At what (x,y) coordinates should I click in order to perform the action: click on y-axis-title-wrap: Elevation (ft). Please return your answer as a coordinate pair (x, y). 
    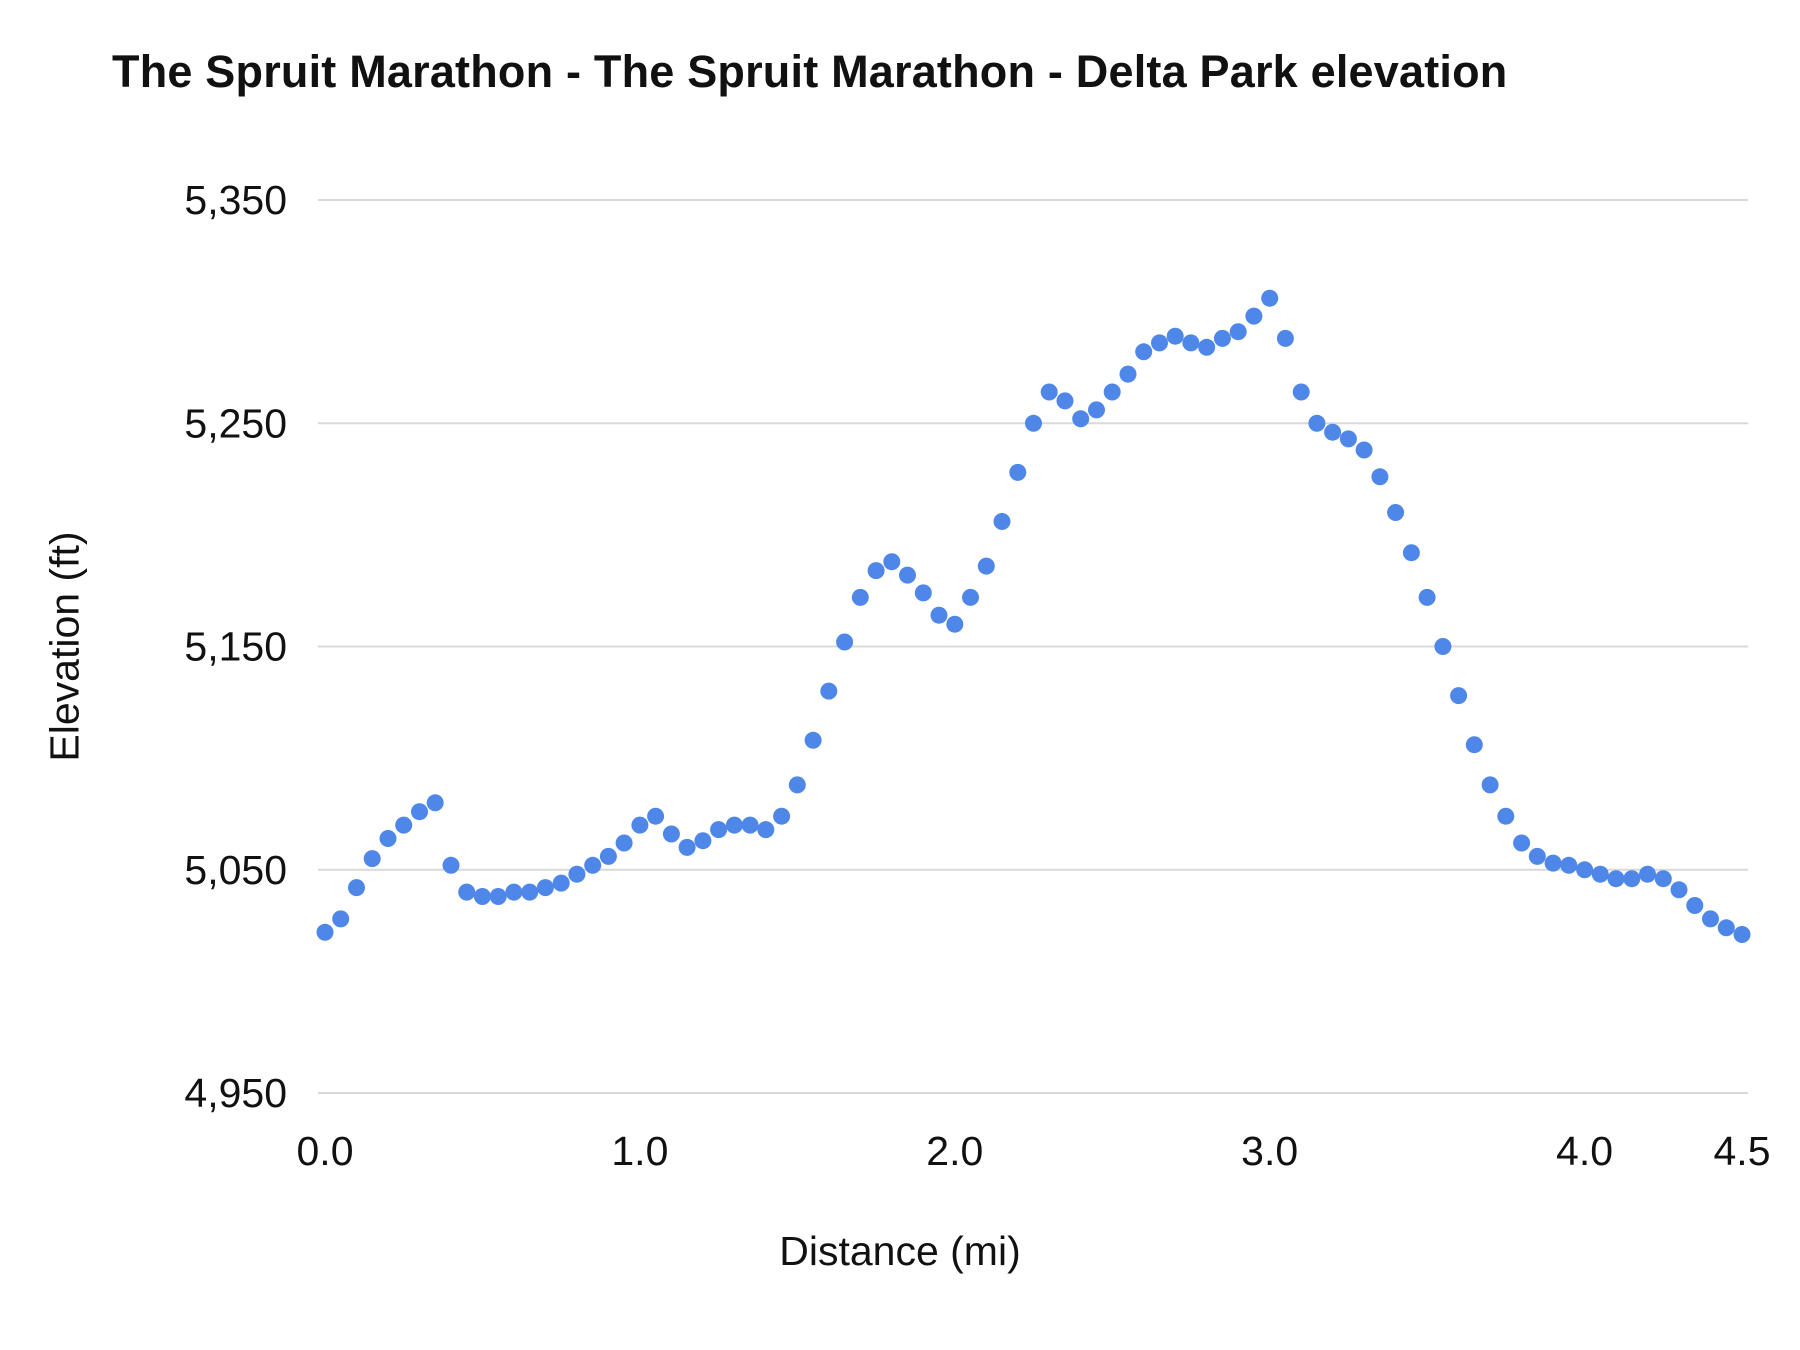
    Looking at the image, I should click on (65, 646).